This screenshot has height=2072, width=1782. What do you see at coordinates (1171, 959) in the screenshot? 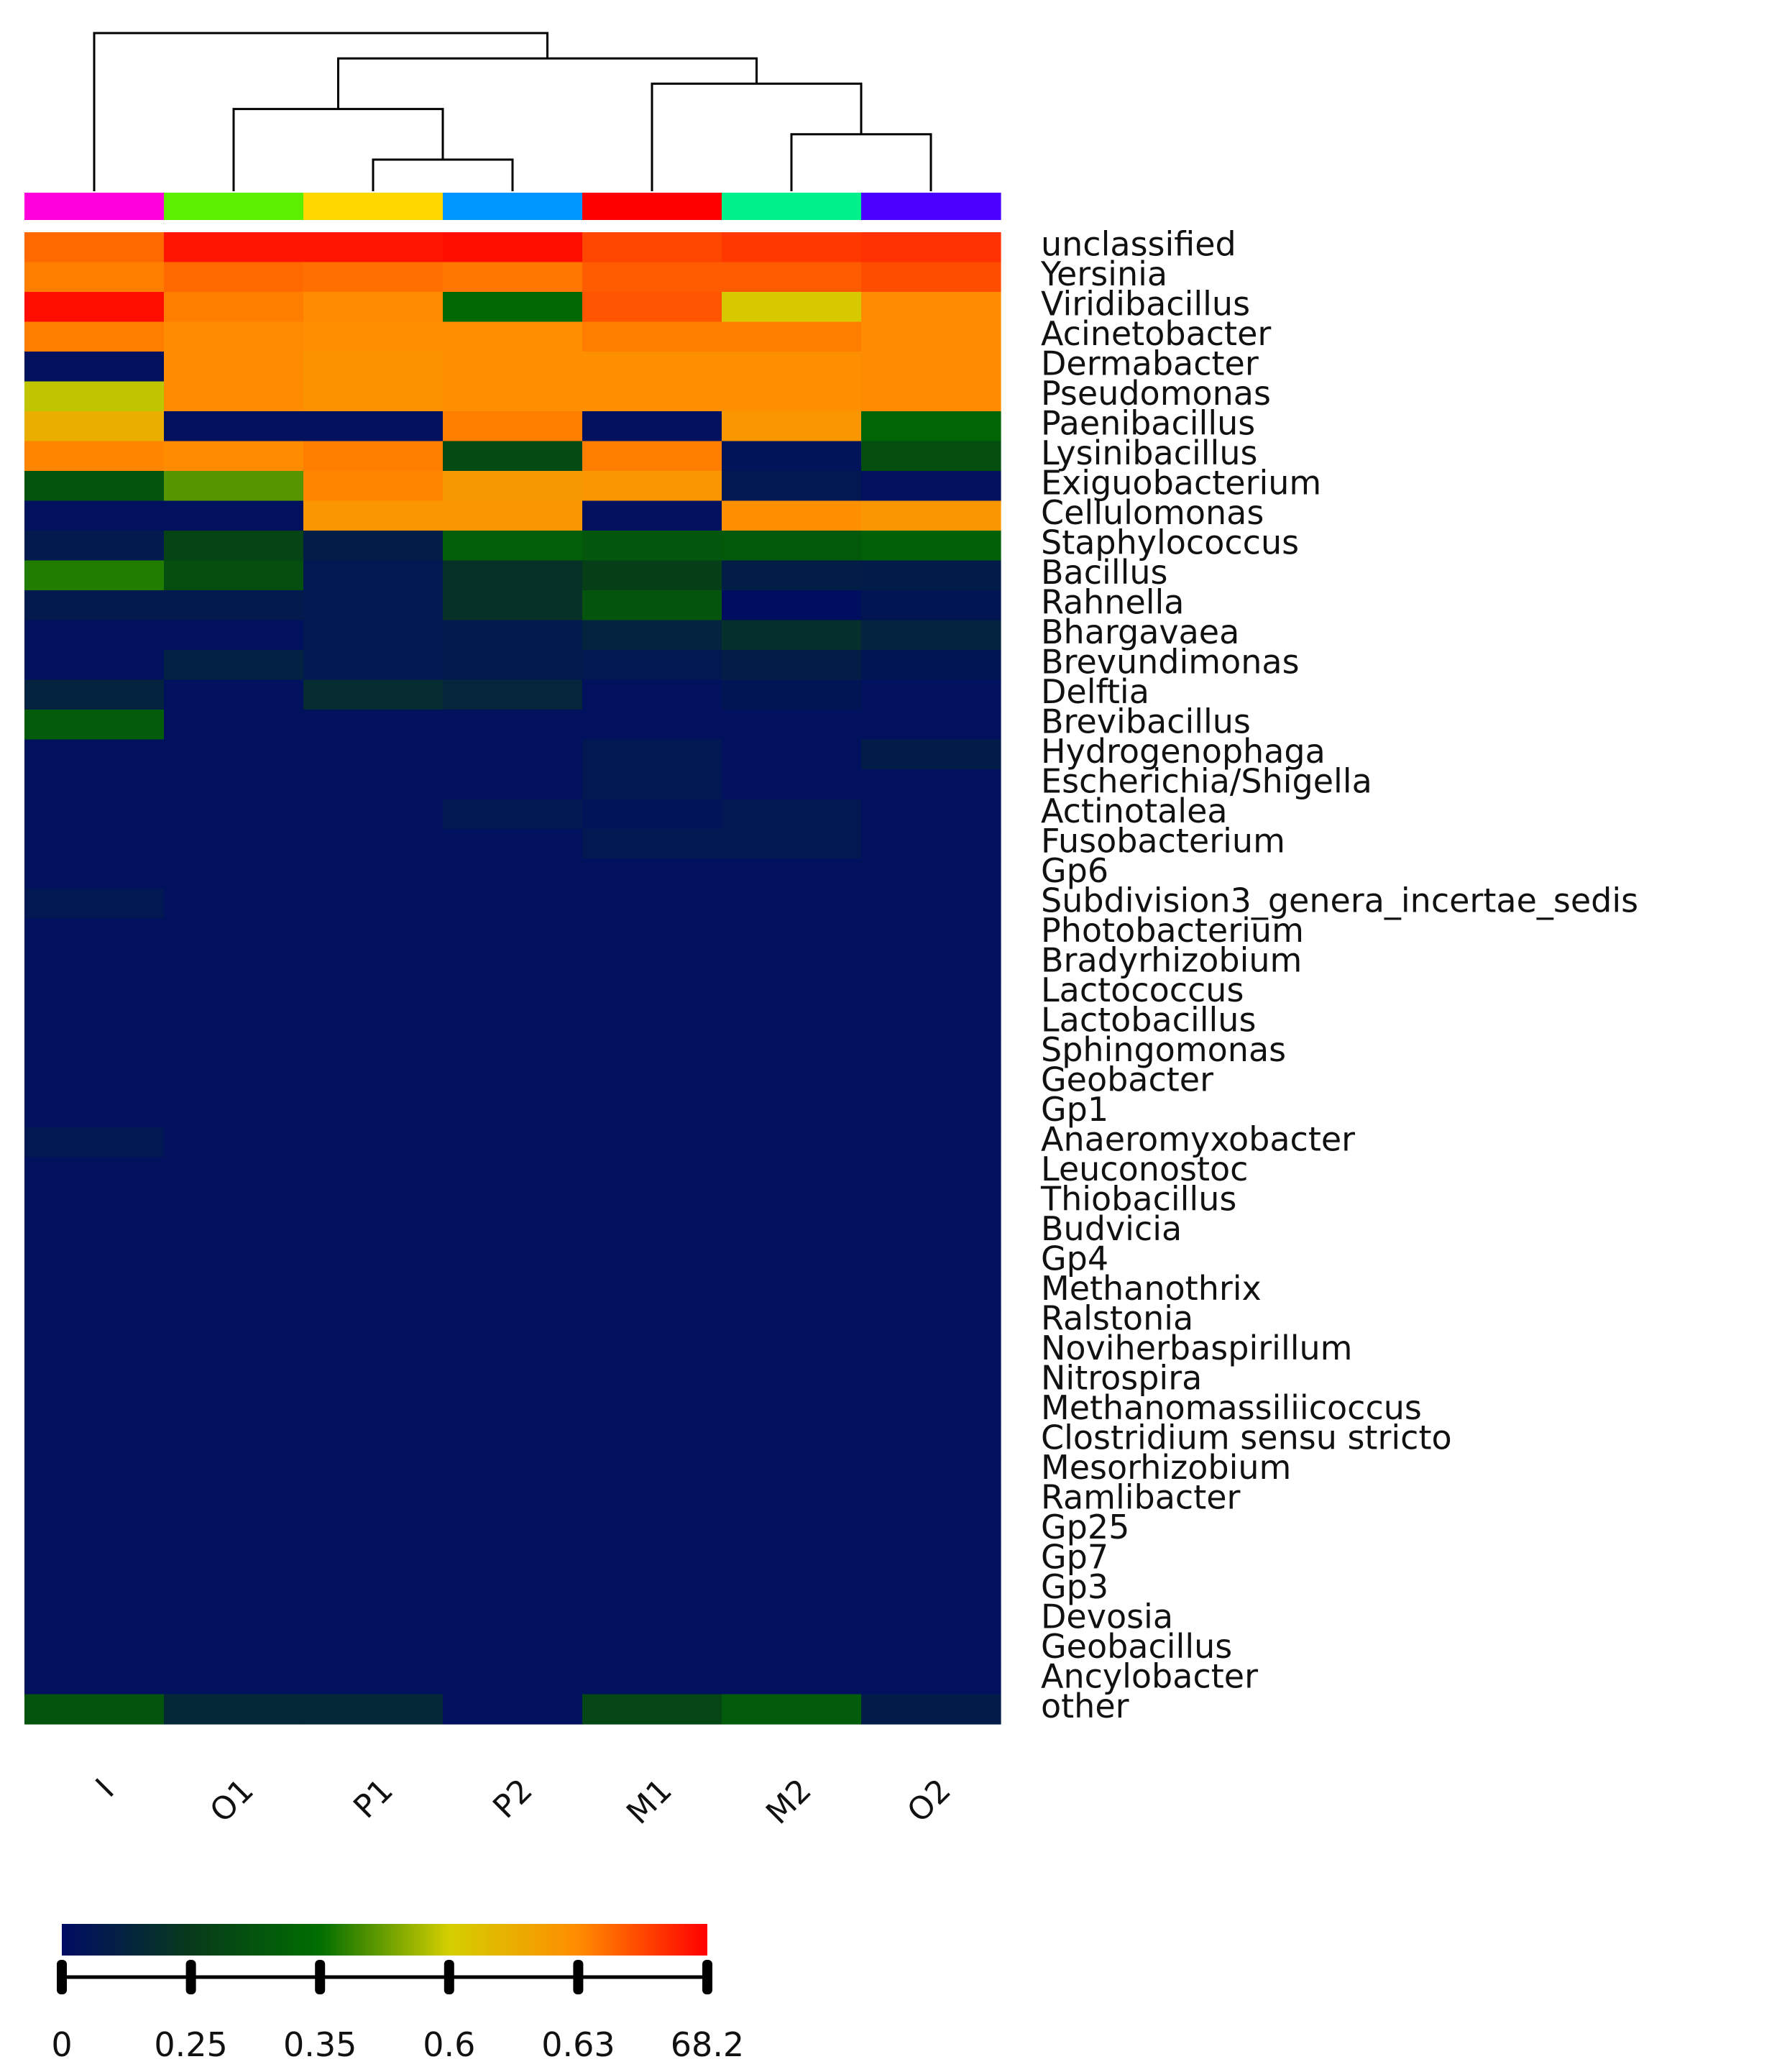
I see `row-label: Bradyrhizobium` at bounding box center [1171, 959].